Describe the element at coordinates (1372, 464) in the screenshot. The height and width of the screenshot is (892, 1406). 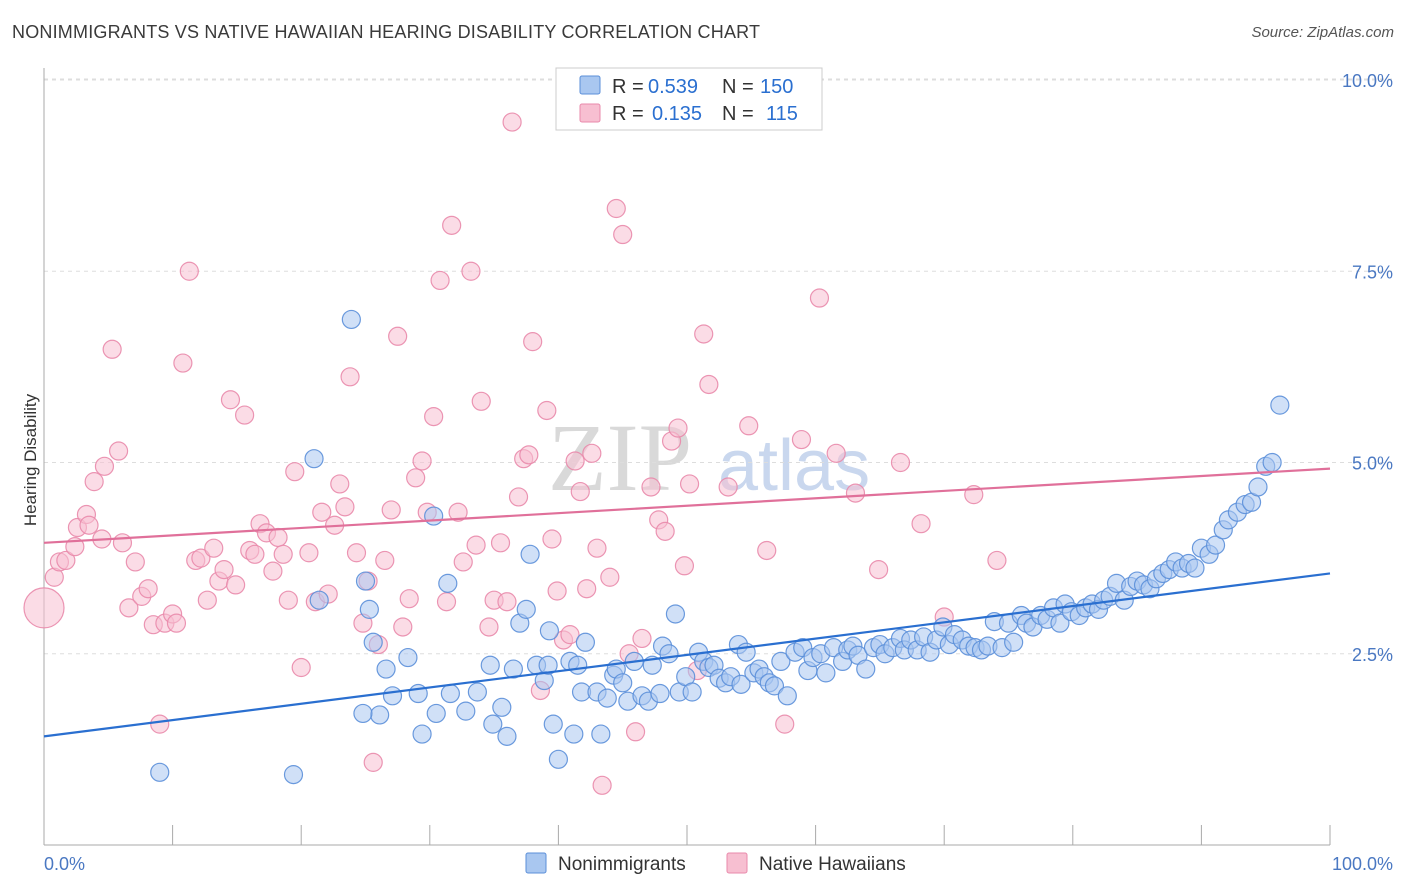
I see `y-tick-label-1: 5.0%` at that location.